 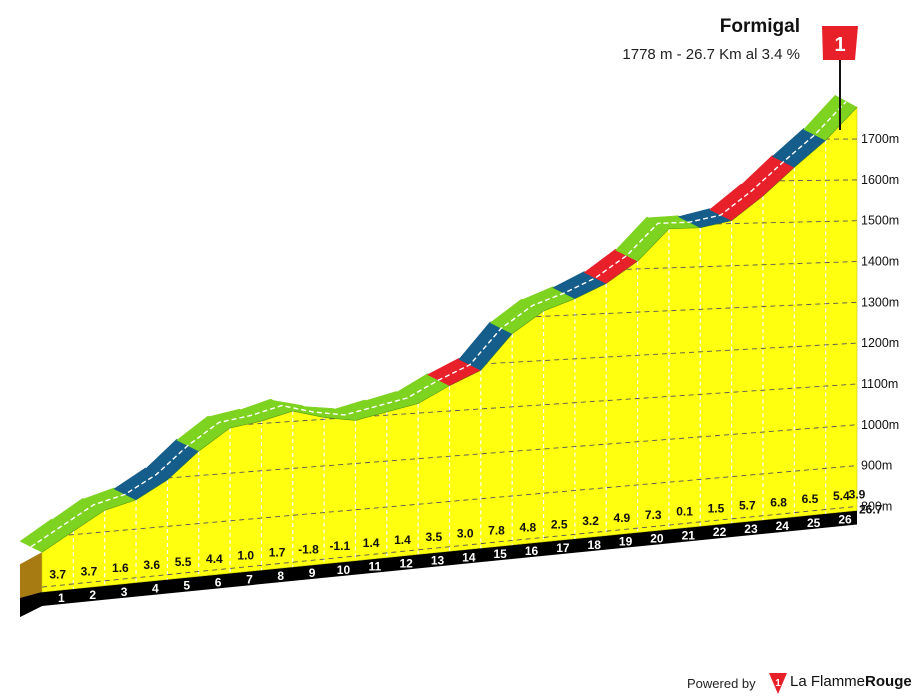 What do you see at coordinates (31, 575) in the screenshot?
I see `side-face` at bounding box center [31, 575].